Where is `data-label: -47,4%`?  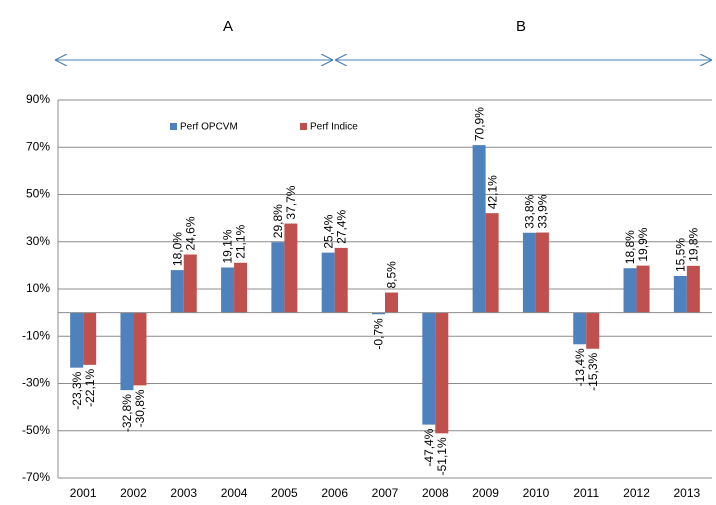 data-label: -47,4% is located at coordinates (429, 447).